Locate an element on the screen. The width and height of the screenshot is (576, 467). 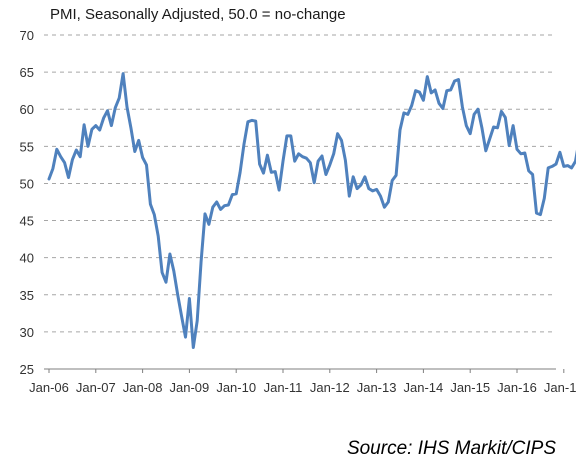
x-tick-label: Jan-07 is located at coordinates (96, 387).